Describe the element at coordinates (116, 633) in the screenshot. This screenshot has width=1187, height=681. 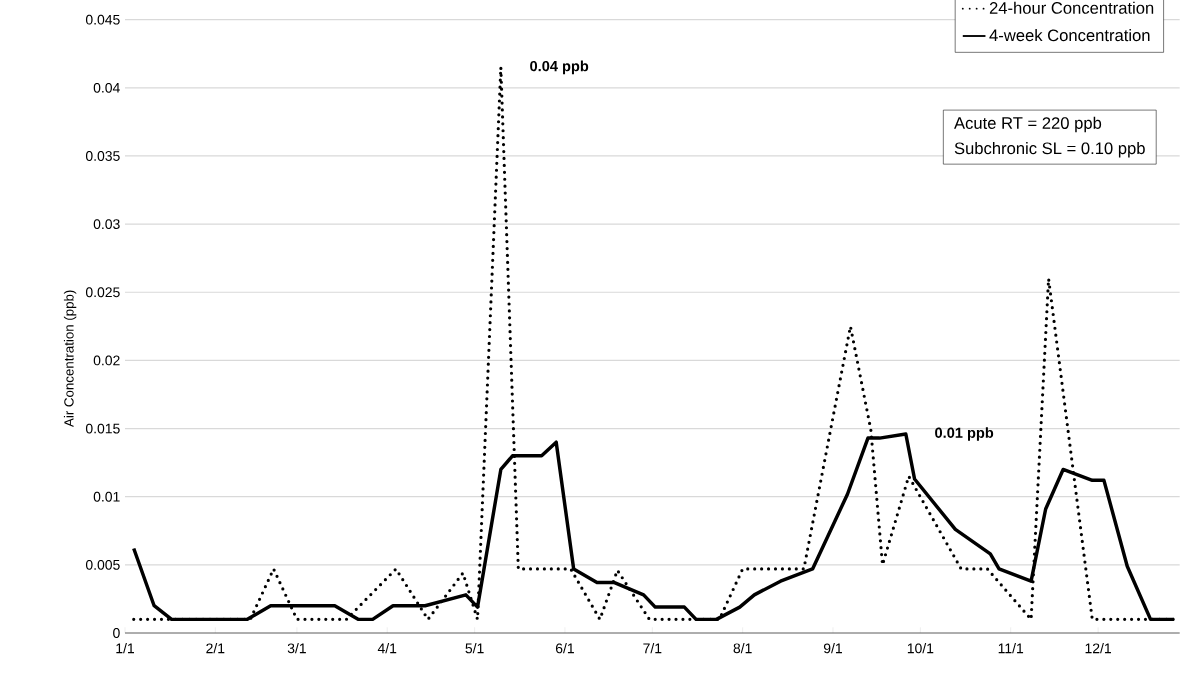
I see `y-tick-label: 0` at that location.